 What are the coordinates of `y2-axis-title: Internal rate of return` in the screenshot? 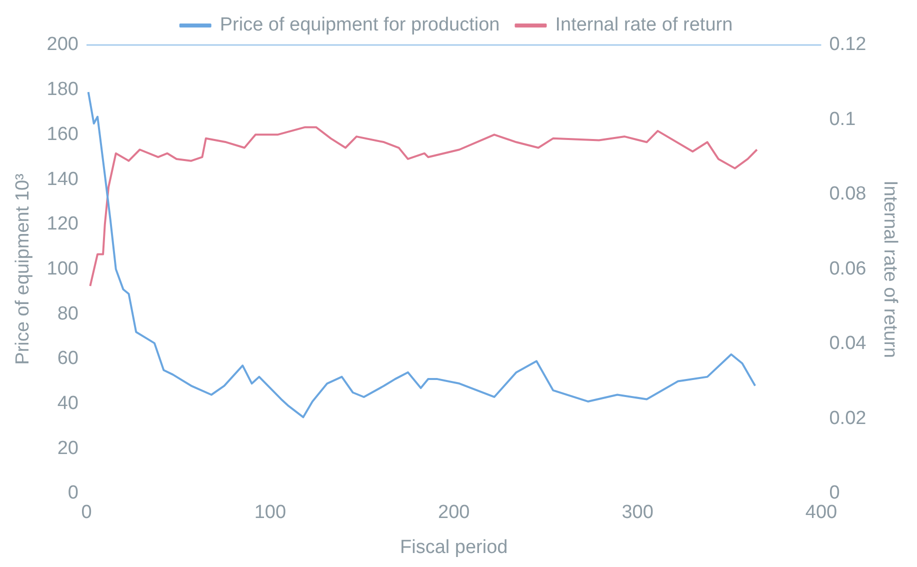 It's located at (889, 269).